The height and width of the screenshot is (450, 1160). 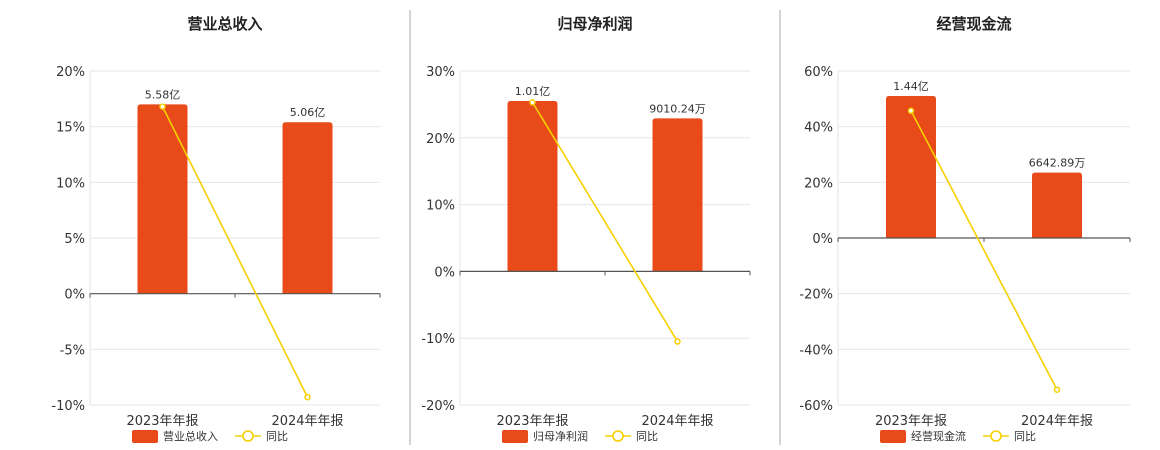 I want to click on y-tick-label: -60%, so click(x=816, y=406).